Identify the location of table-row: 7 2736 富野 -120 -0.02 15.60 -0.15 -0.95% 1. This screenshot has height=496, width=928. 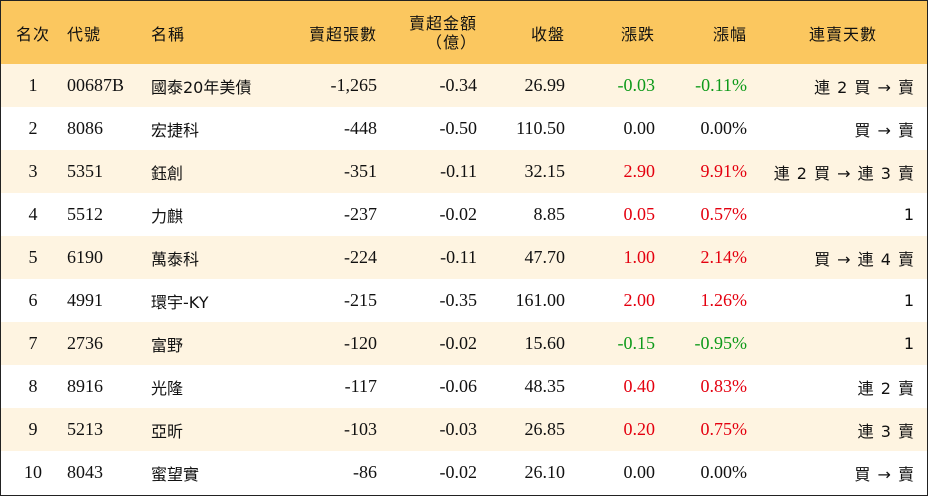
(464, 343).